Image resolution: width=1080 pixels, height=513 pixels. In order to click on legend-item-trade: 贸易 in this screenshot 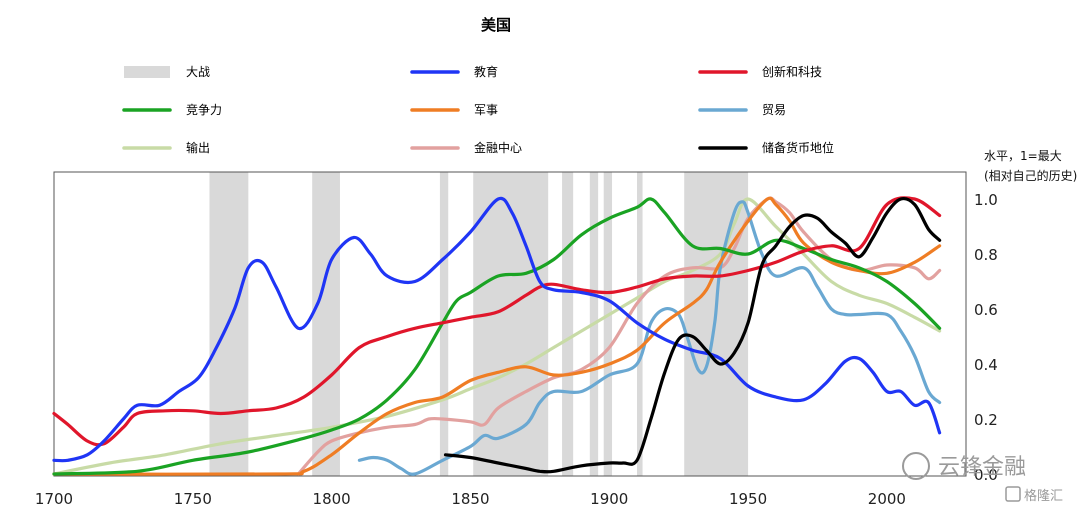, I will do `click(742, 110)`.